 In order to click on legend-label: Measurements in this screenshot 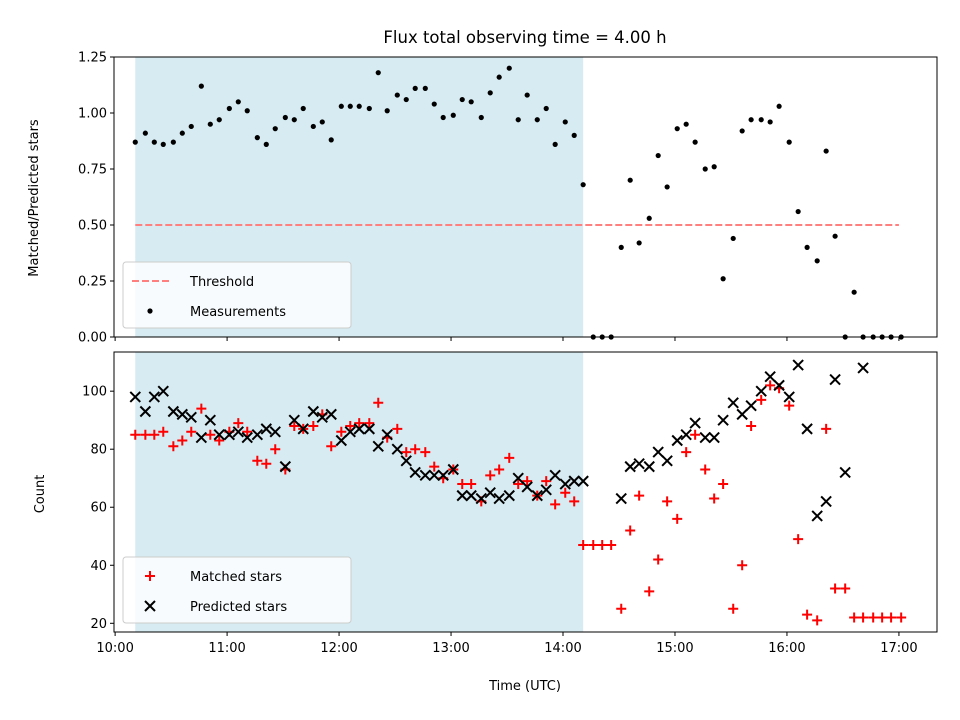, I will do `click(238, 312)`.